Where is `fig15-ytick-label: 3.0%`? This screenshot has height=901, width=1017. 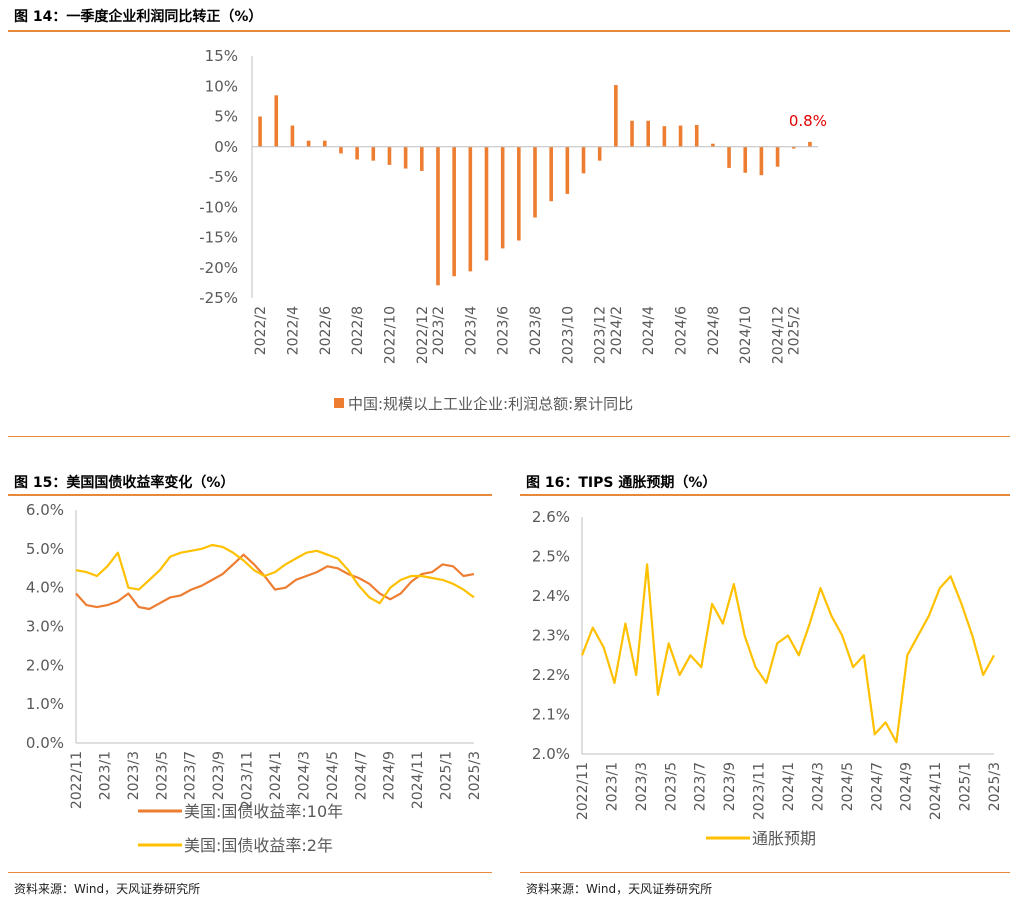 fig15-ytick-label: 3.0% is located at coordinates (45, 627).